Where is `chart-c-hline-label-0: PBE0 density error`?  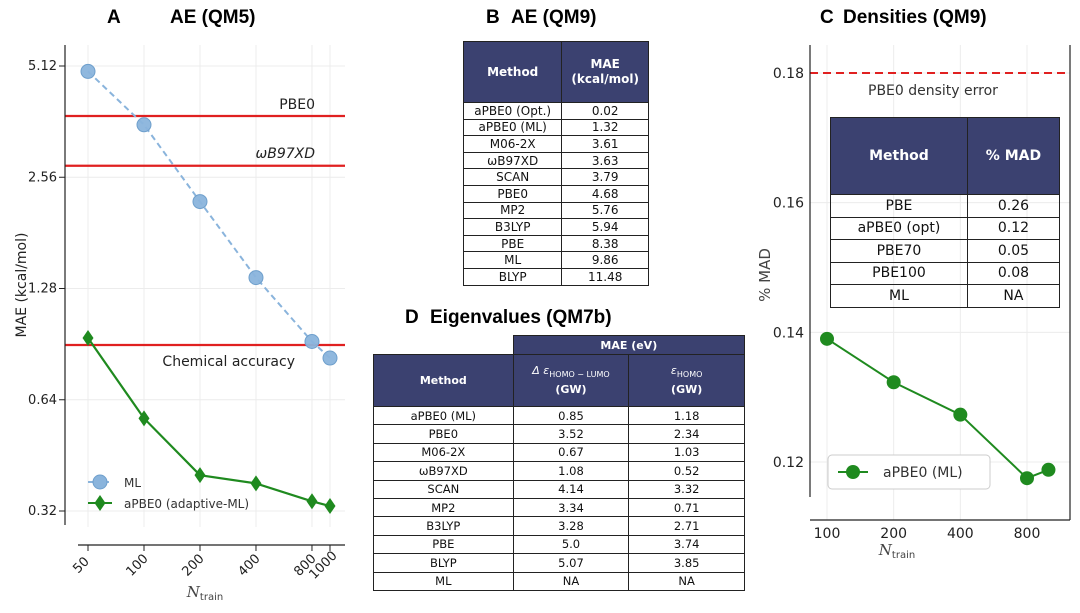
chart-c-hline-label-0: PBE0 density error is located at coordinates (933, 91).